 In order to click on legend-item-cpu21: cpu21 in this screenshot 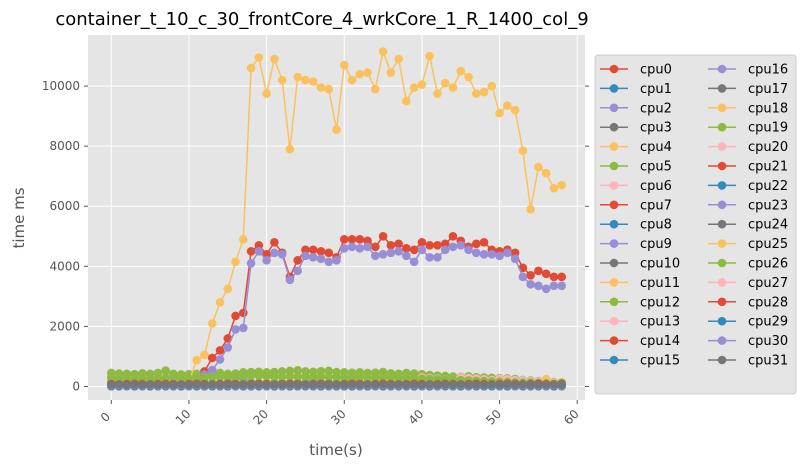, I will do `click(748, 167)`.